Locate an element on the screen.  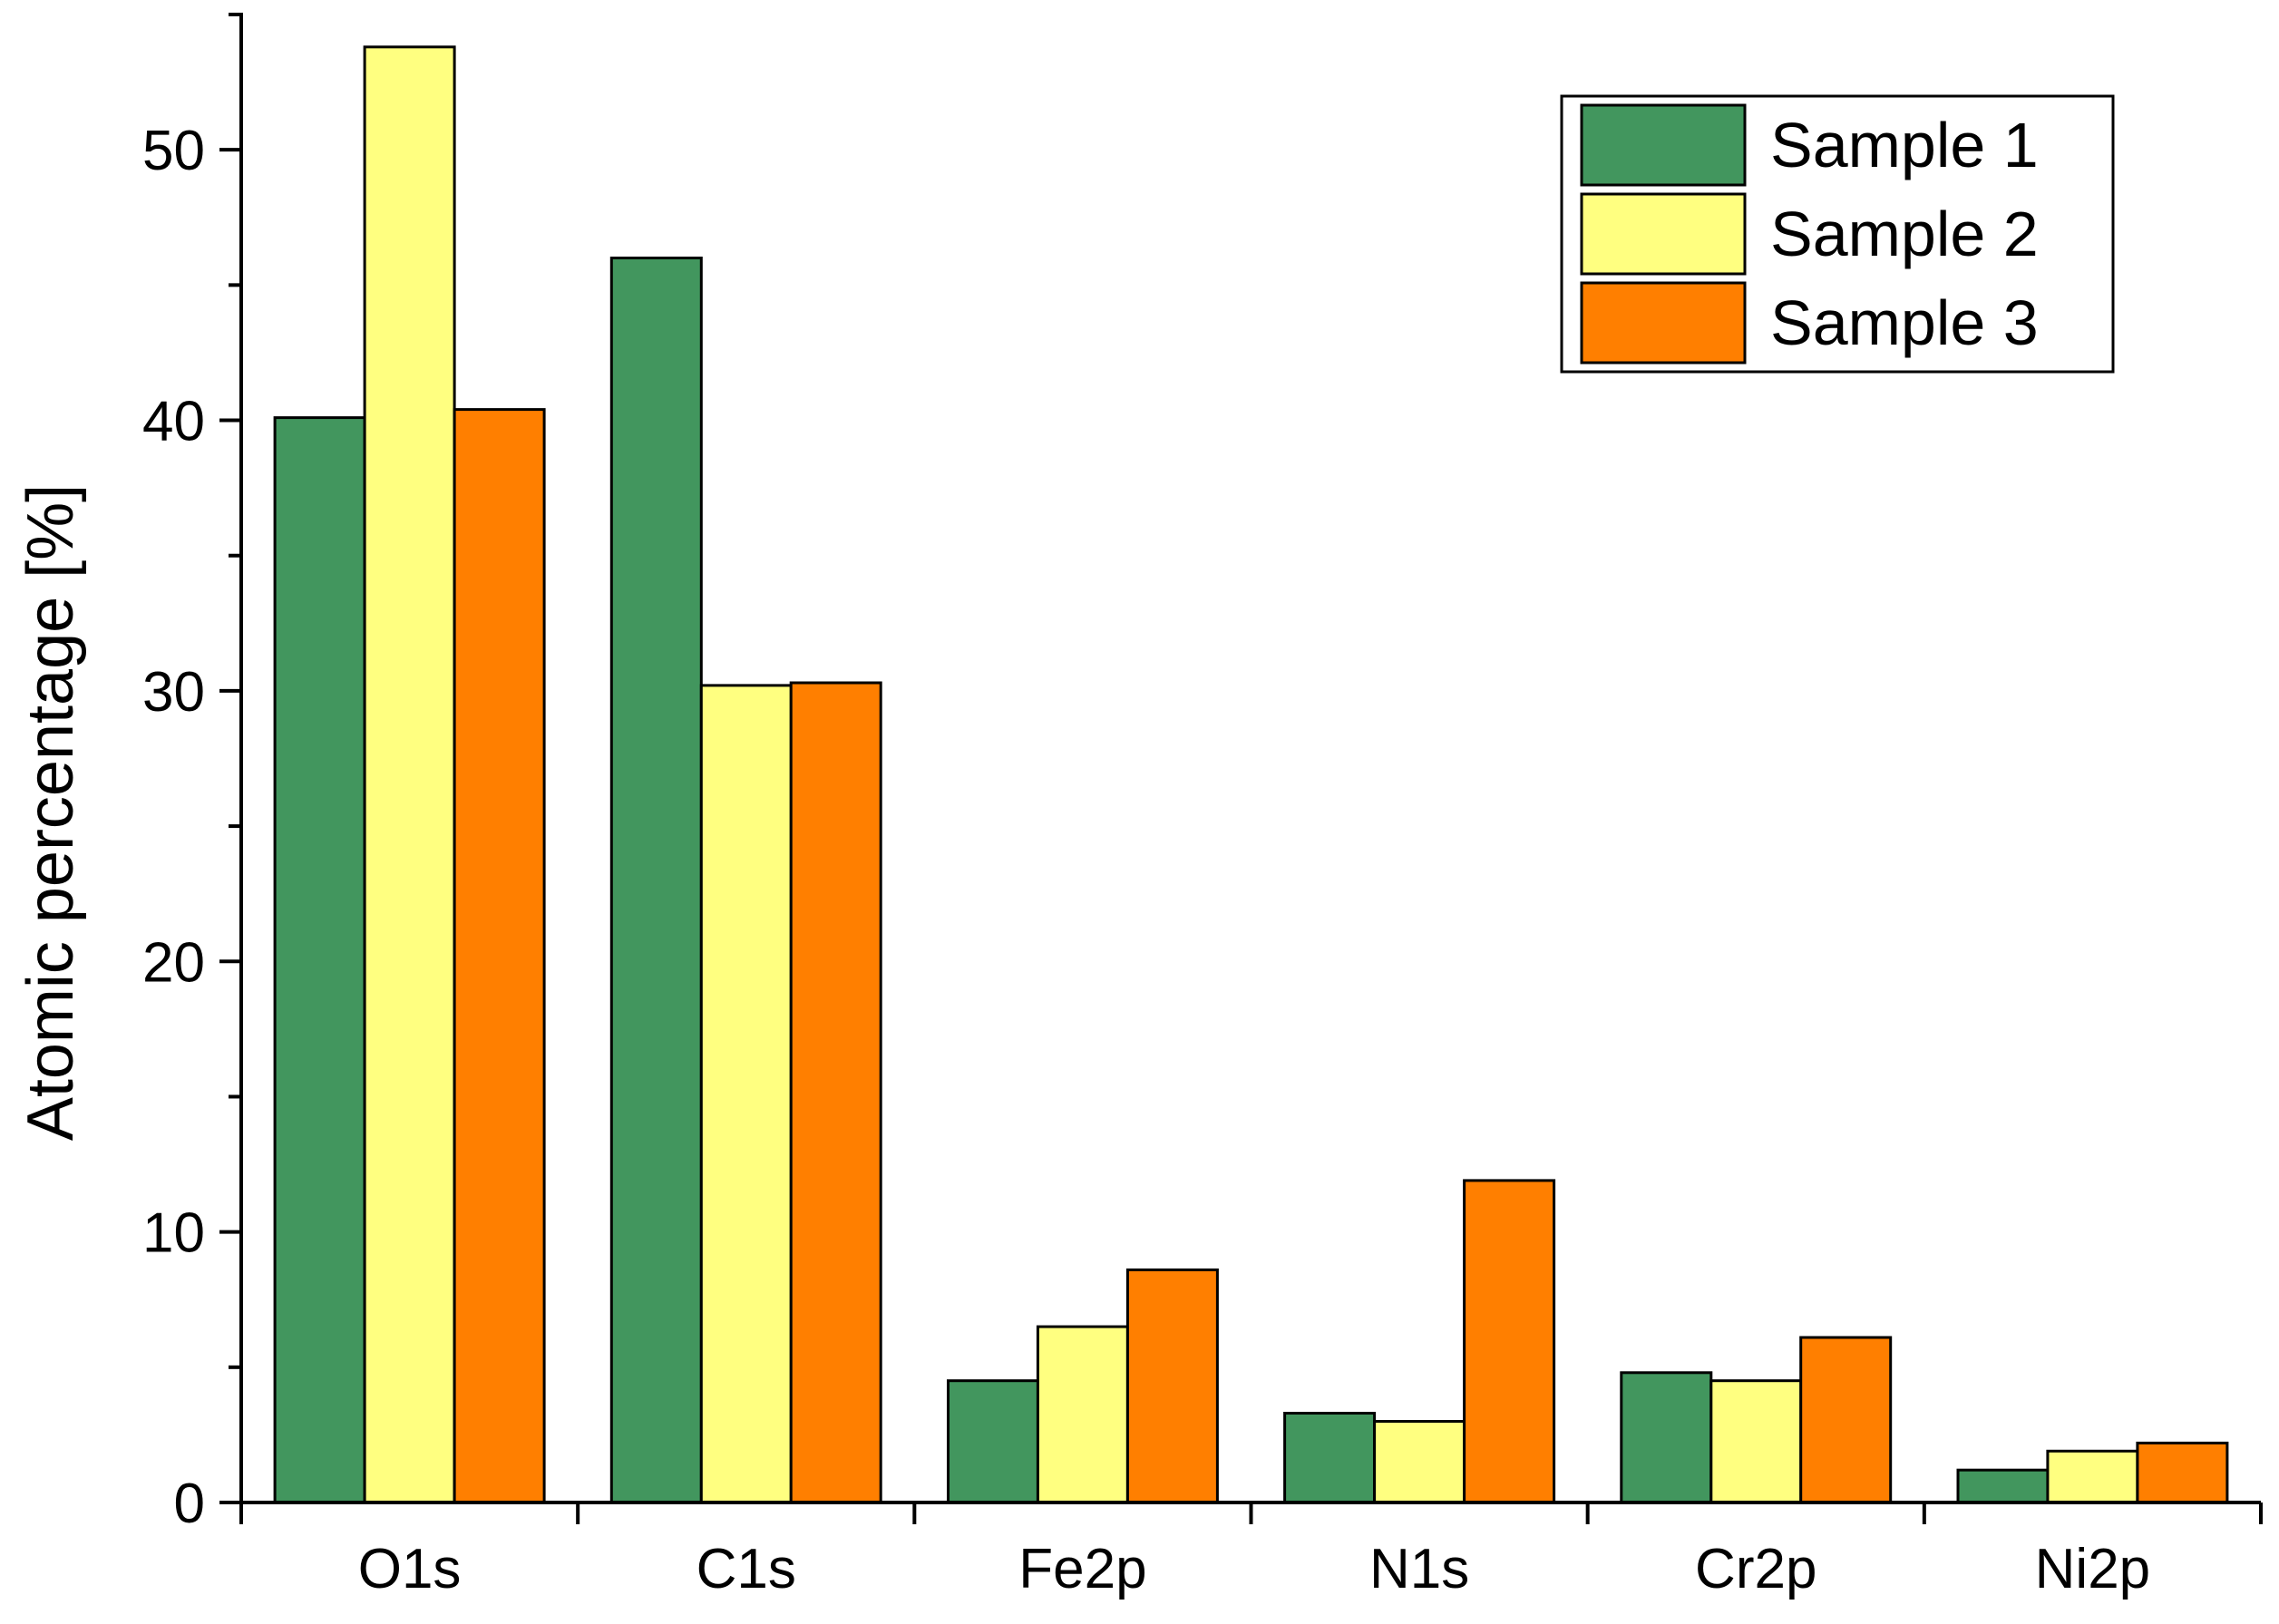
x-category-label: Cr2p is located at coordinates (1755, 1569).